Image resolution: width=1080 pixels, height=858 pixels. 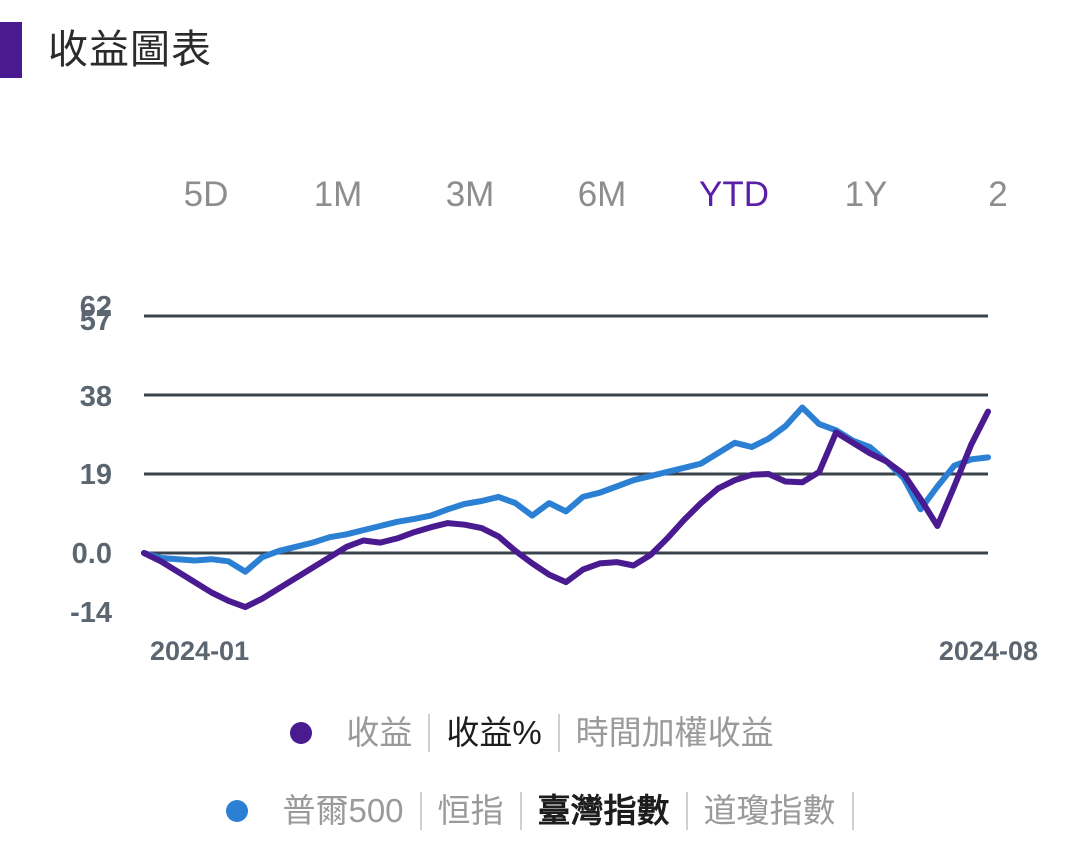 What do you see at coordinates (594, 651) in the screenshot?
I see `chart-x-axis-labels: 2024-01 2024-08` at bounding box center [594, 651].